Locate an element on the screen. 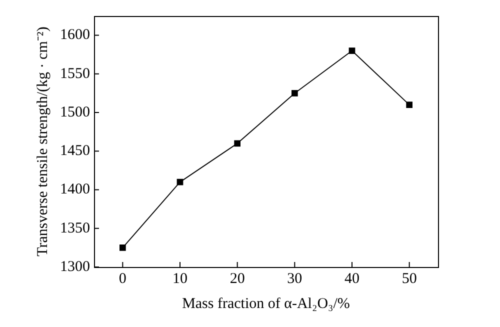 The height and width of the screenshot is (327, 500). y-tick-label: 1400 is located at coordinates (75, 190).